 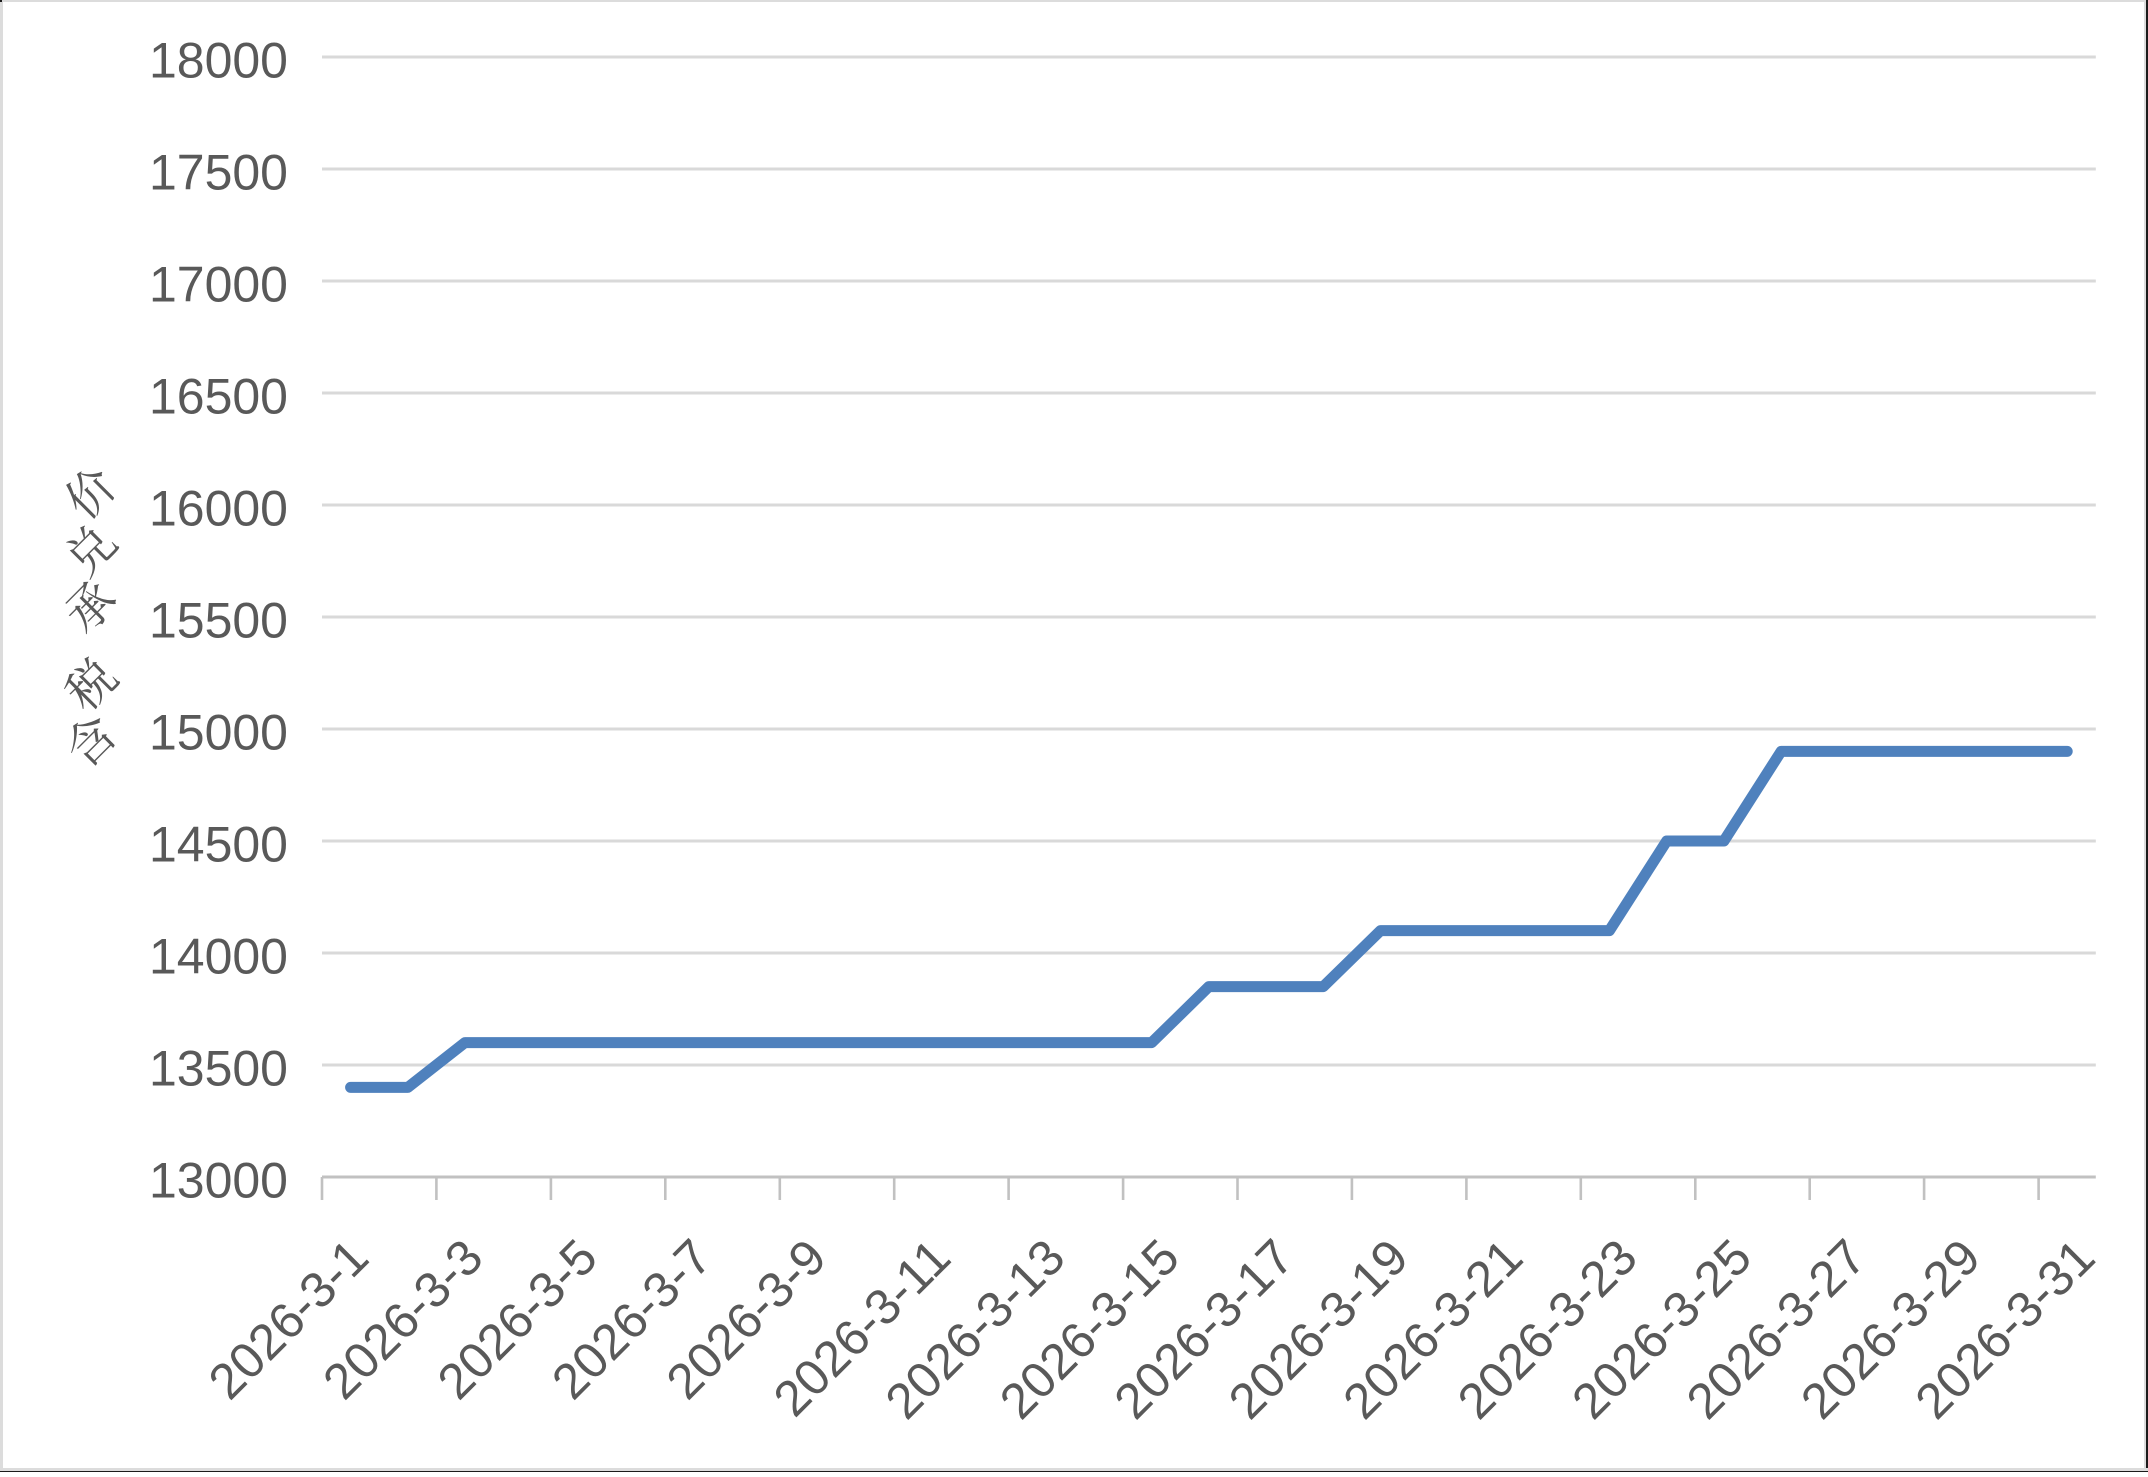 What do you see at coordinates (218, 397) in the screenshot?
I see `svg-text: 16500` at bounding box center [218, 397].